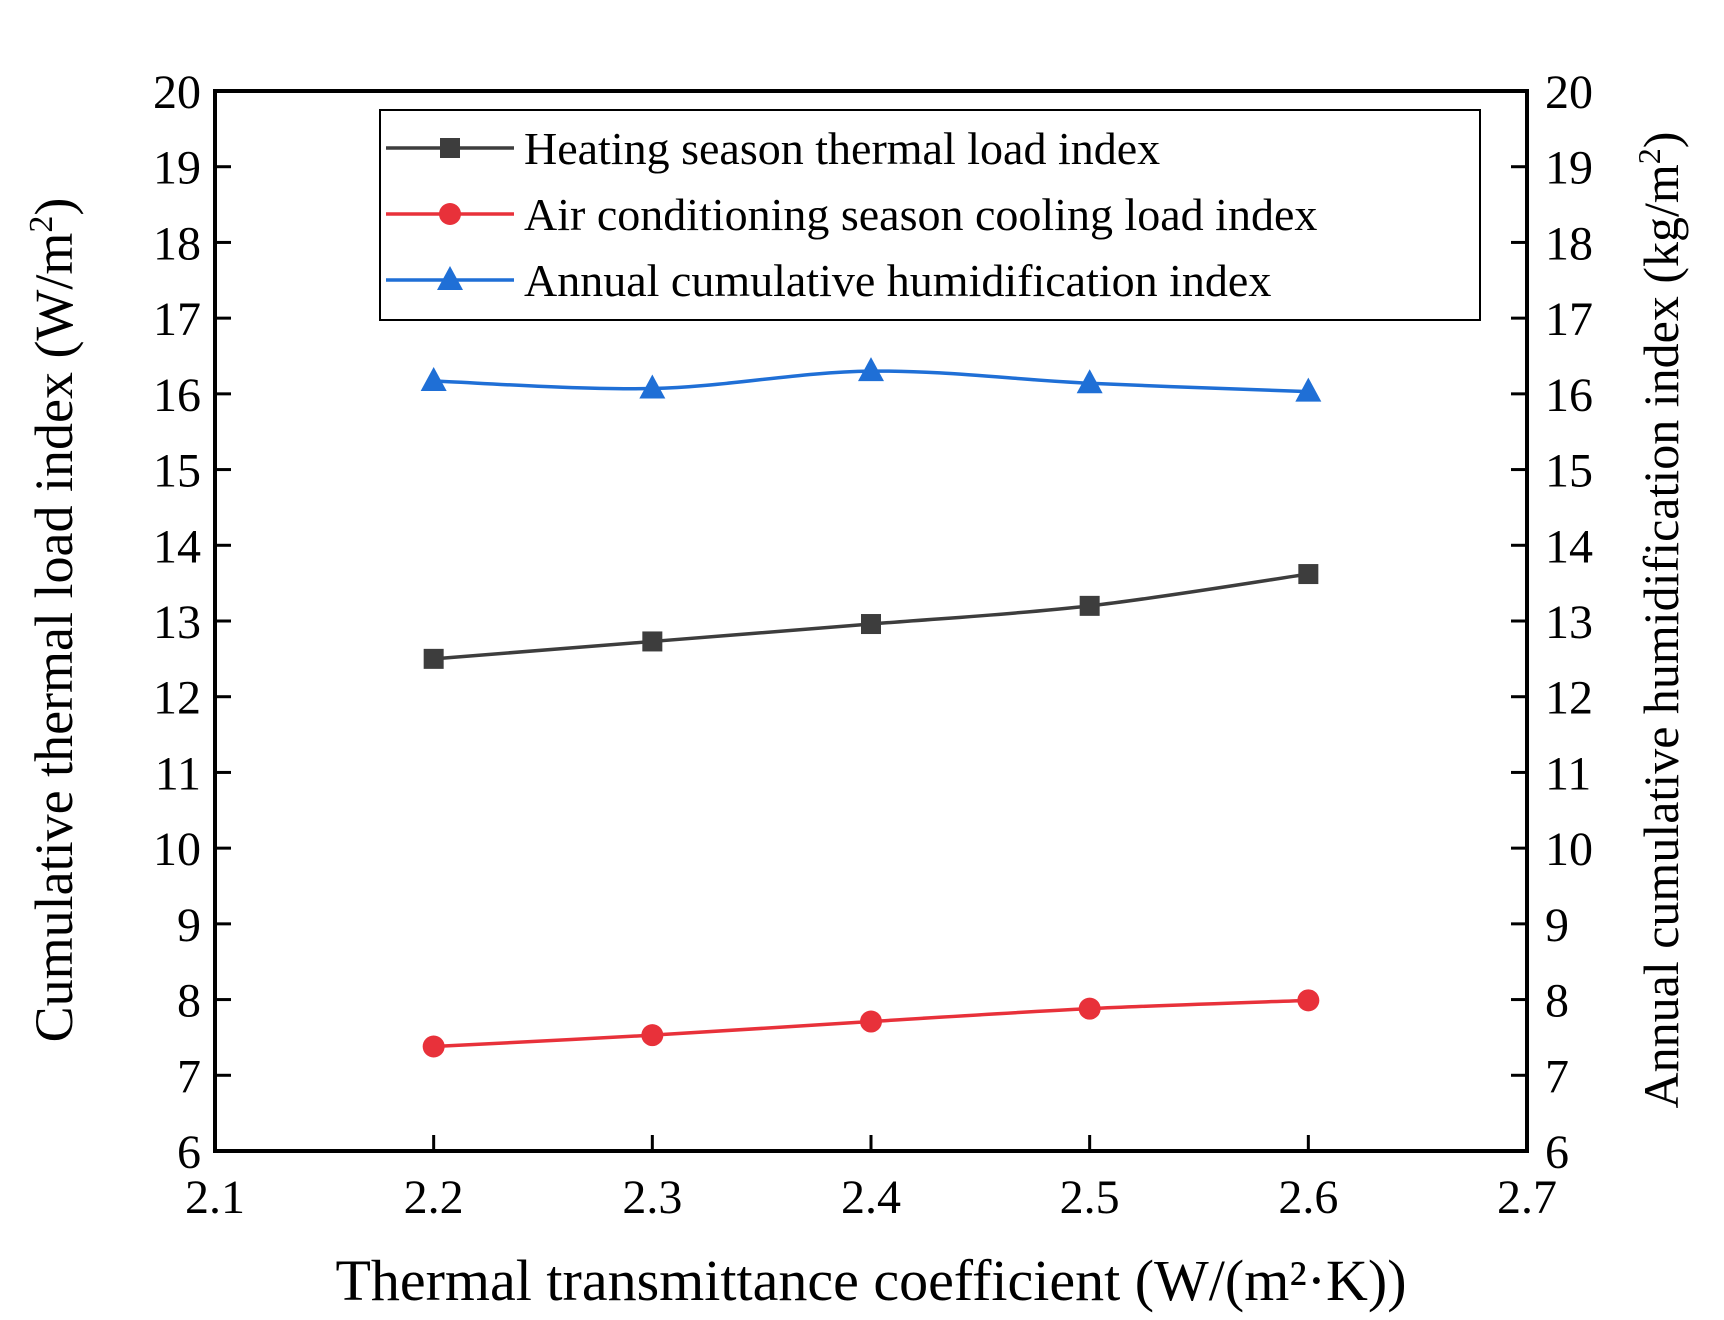 The width and height of the screenshot is (1724, 1320). I want to click on y-tick-label-right: 10, so click(1569, 849).